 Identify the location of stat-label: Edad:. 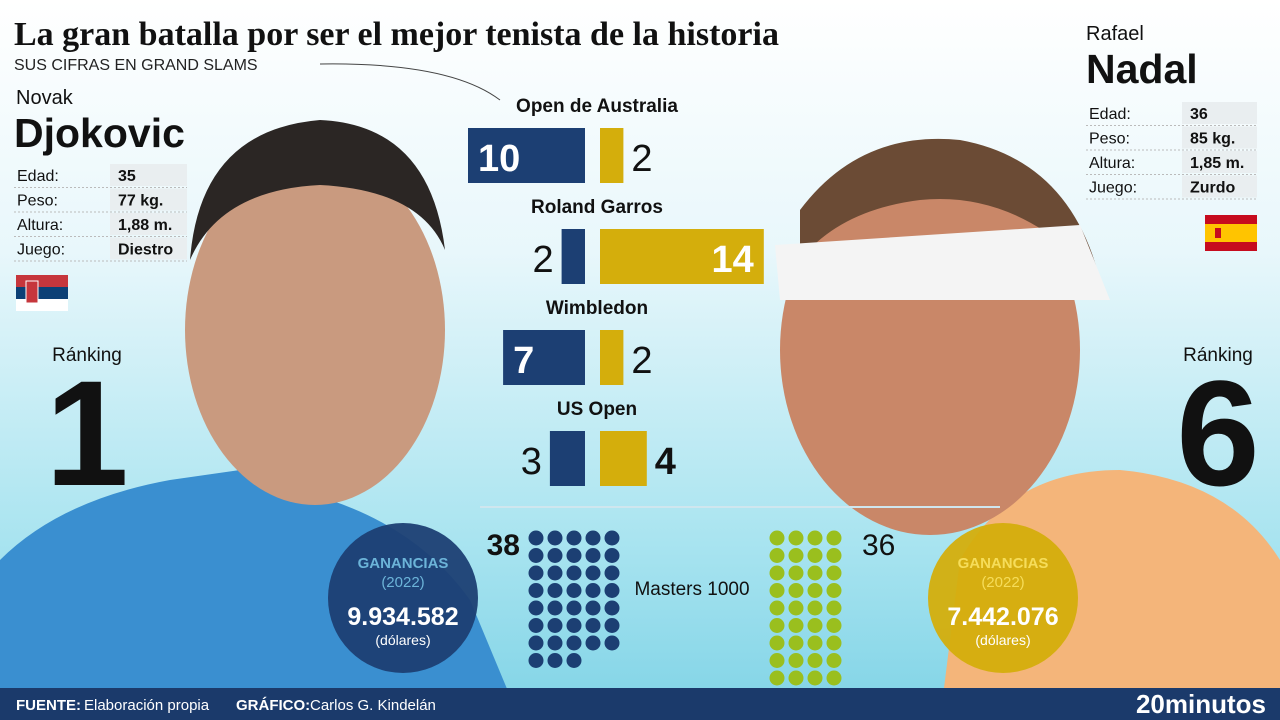
(1110, 114).